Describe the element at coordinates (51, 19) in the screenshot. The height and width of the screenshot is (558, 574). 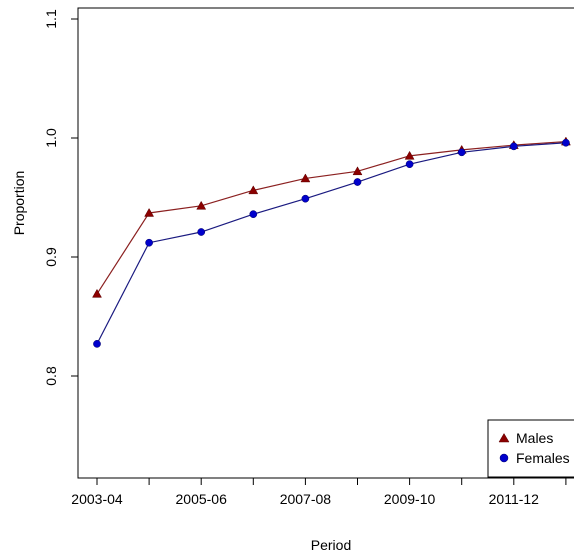
I see `y-tick-label: 1.1` at that location.